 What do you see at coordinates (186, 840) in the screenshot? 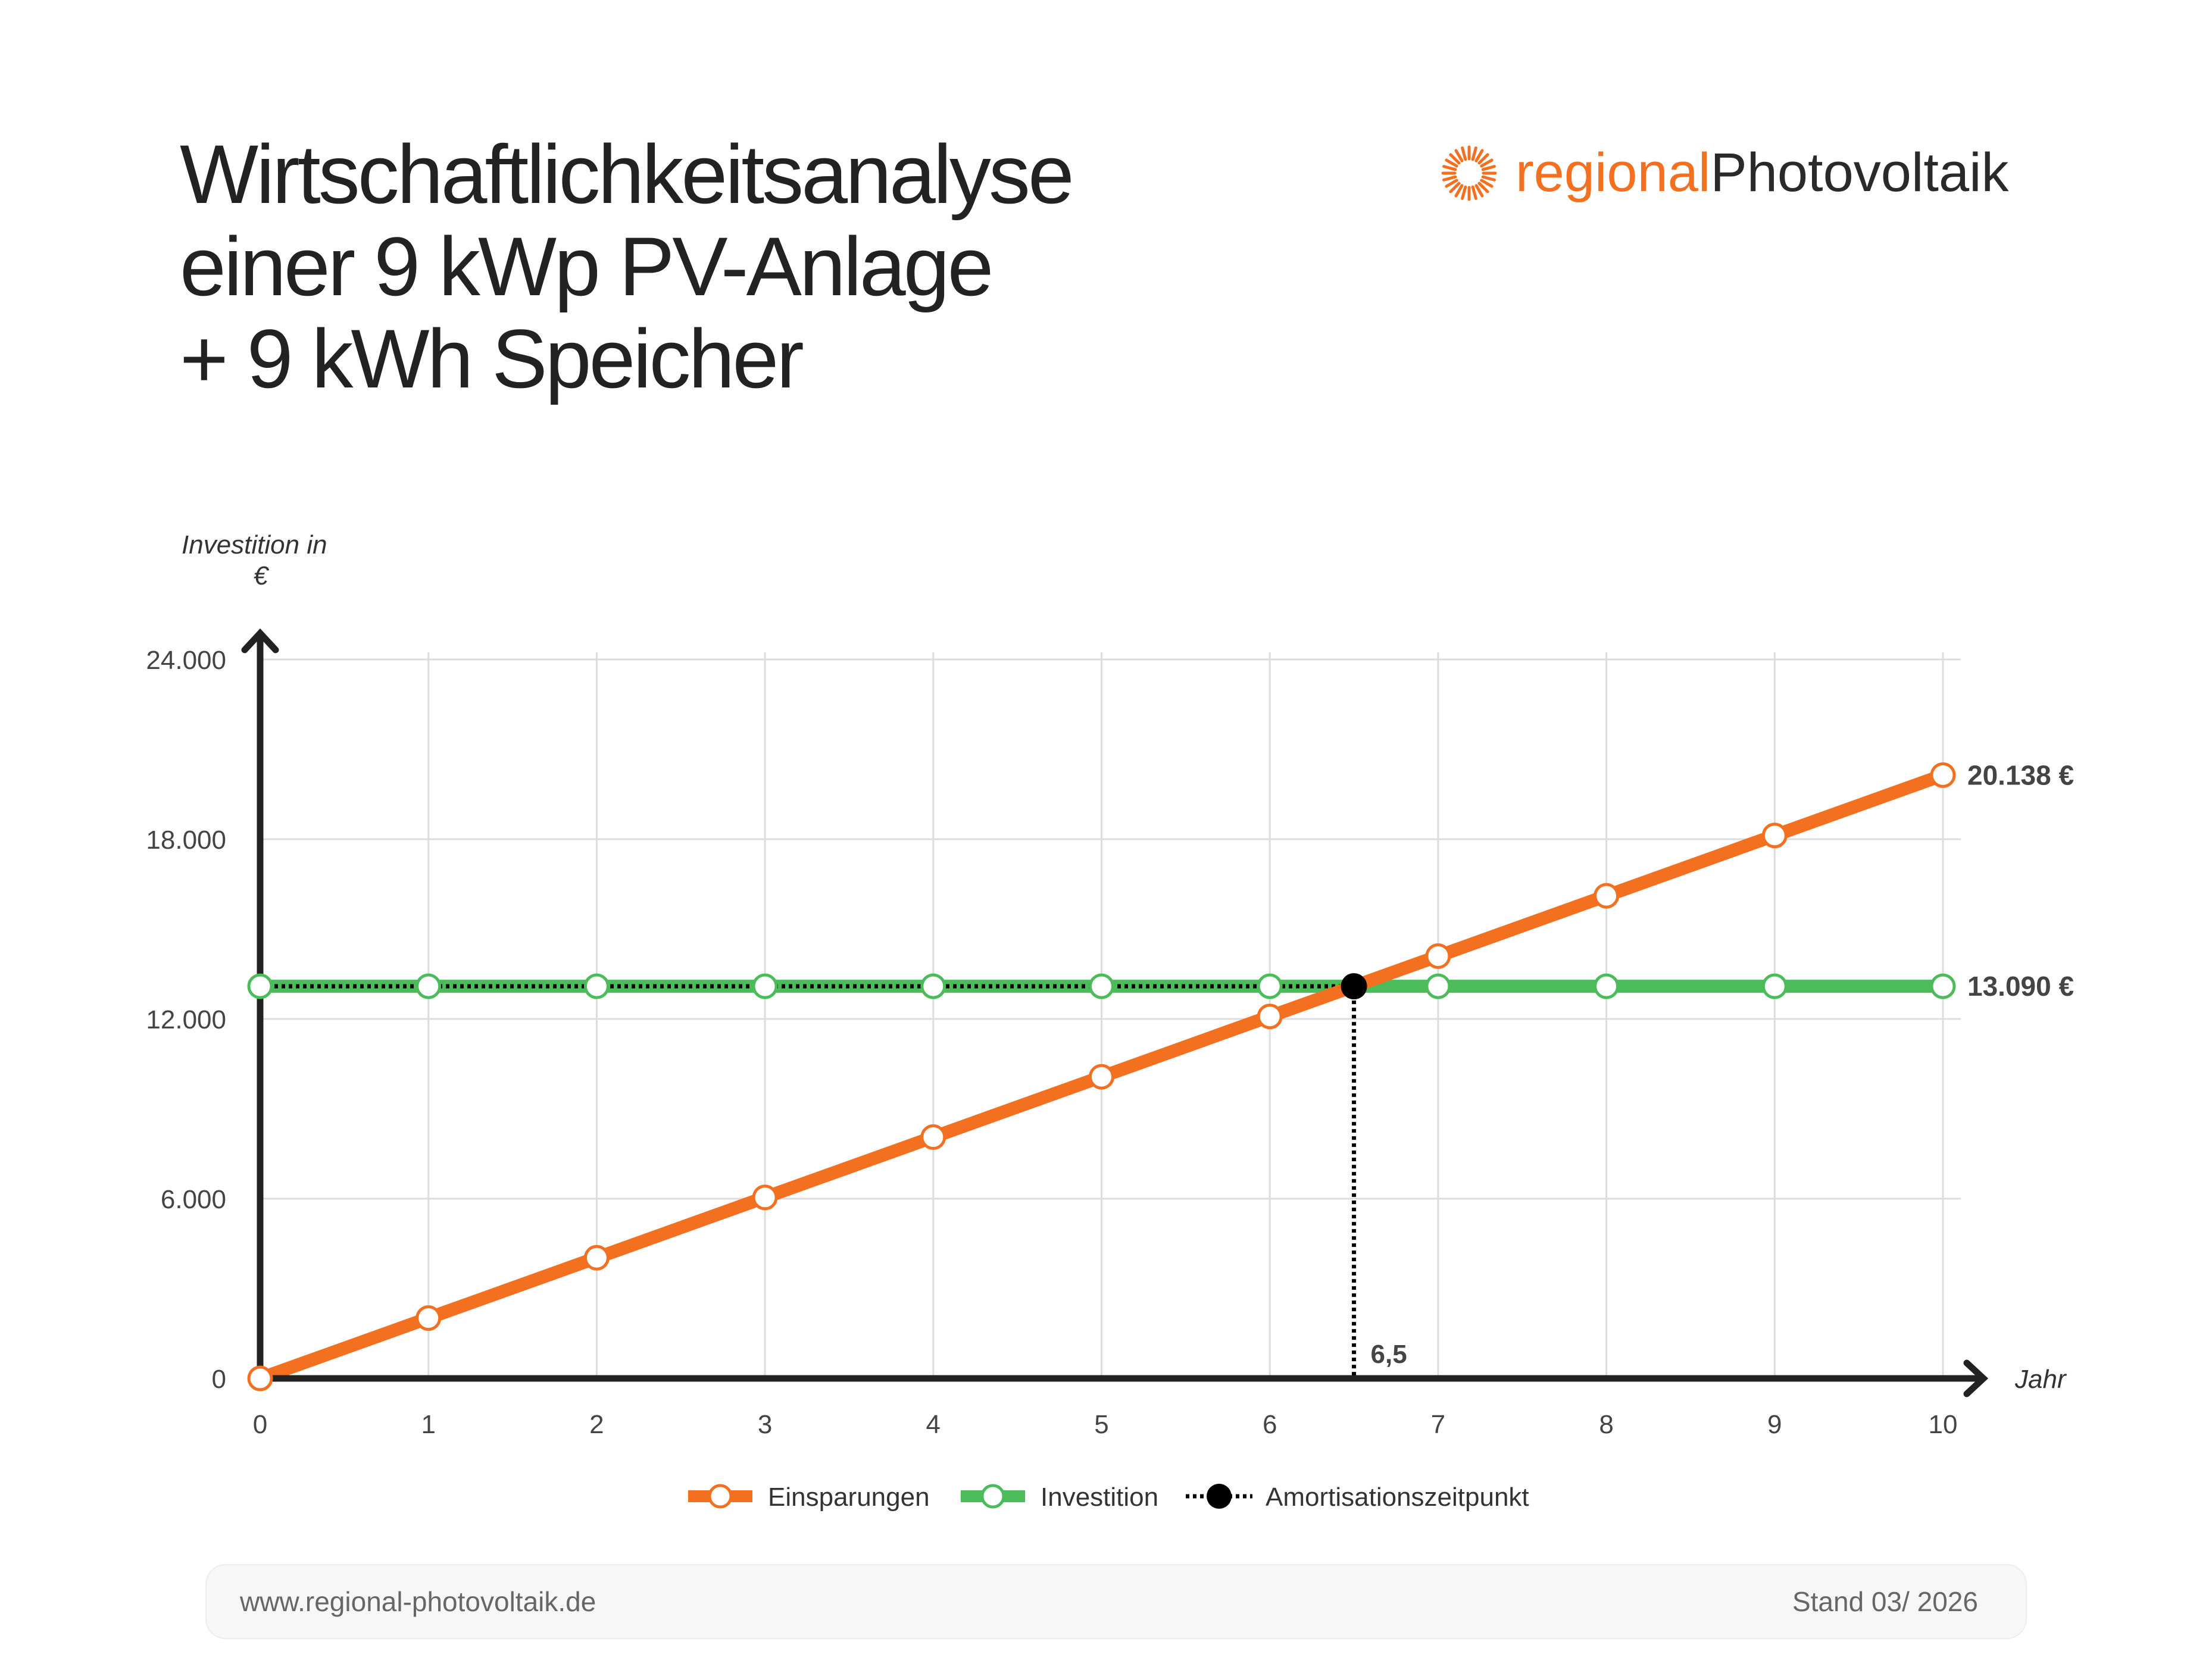
I see `y-tick-label: 18.000` at bounding box center [186, 840].